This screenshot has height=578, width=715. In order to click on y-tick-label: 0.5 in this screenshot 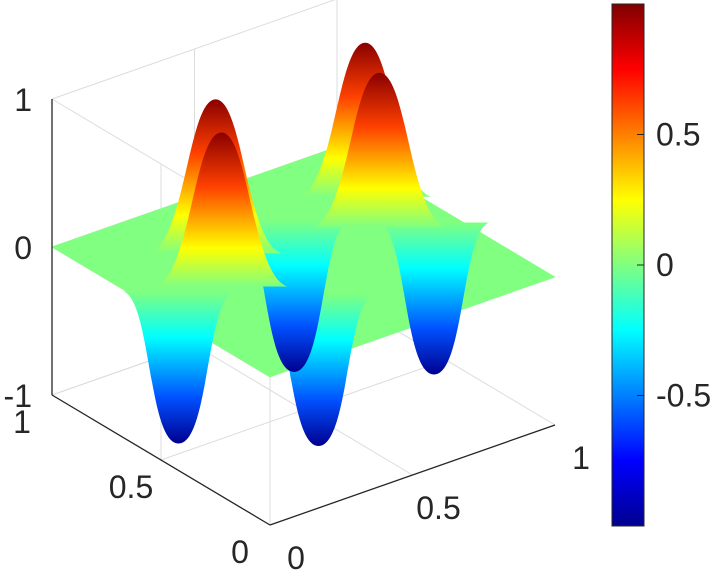, I will do `click(131, 487)`.